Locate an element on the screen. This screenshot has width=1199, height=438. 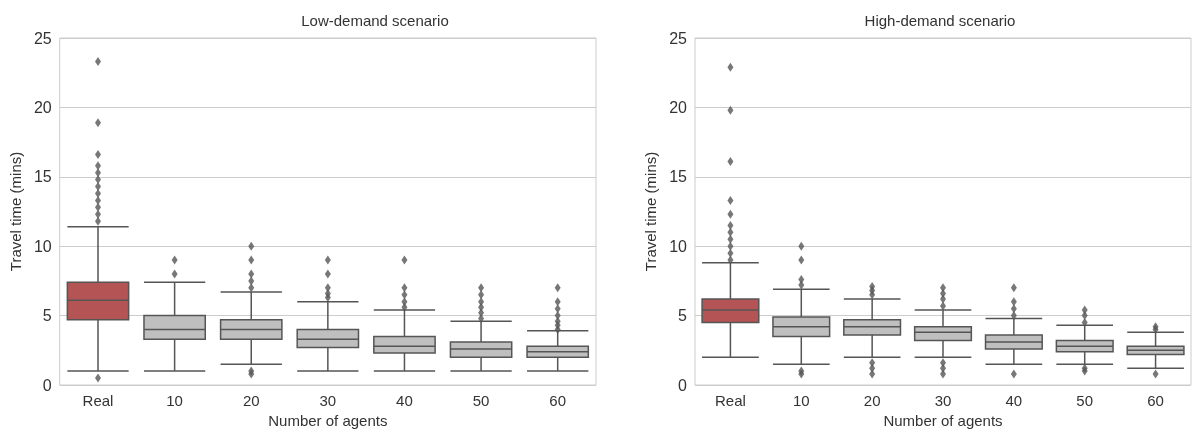
chart-title: Low-demand scenario is located at coordinates (375, 20).